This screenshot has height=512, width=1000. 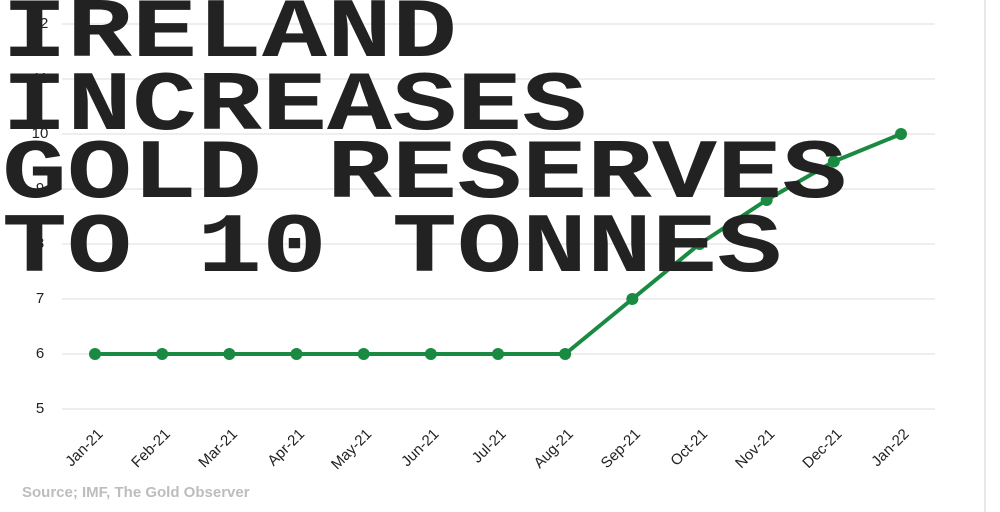 I want to click on x-tick-label: Feb-21, so click(x=151, y=449).